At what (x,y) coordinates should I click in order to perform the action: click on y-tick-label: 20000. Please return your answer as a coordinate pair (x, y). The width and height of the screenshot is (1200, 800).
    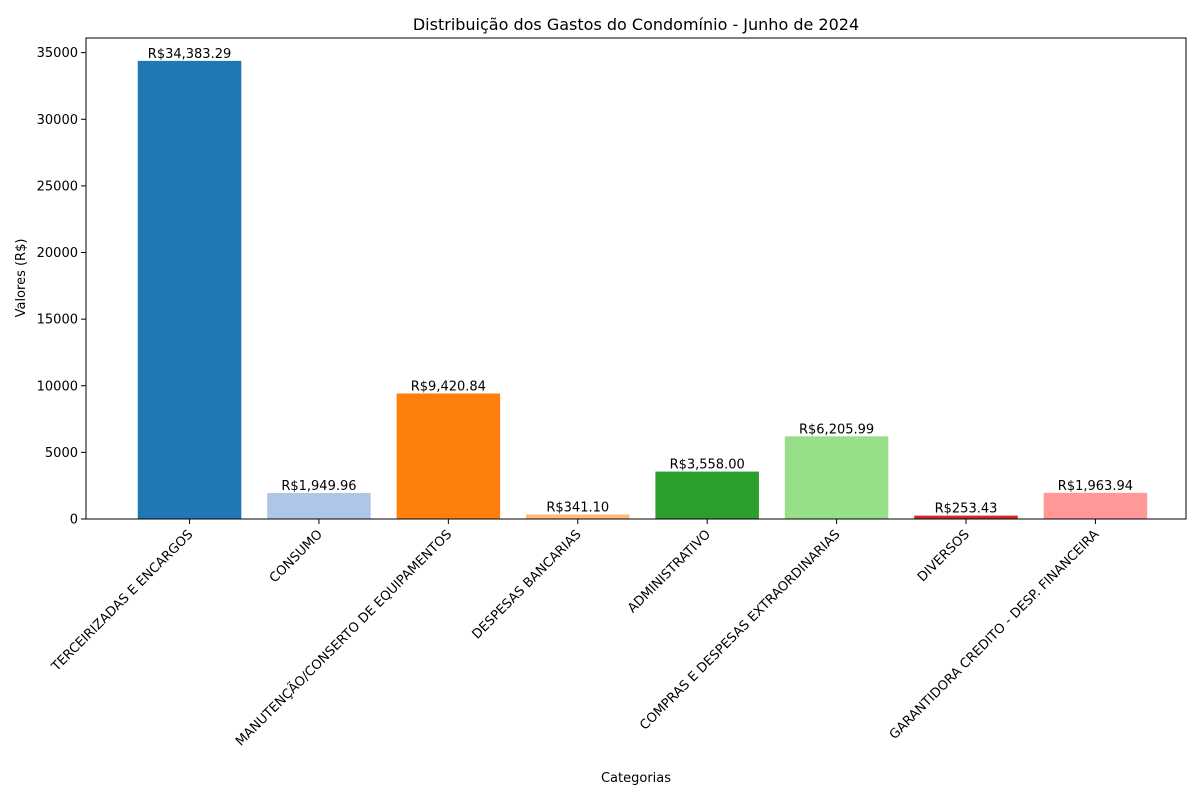
    Looking at the image, I should click on (57, 253).